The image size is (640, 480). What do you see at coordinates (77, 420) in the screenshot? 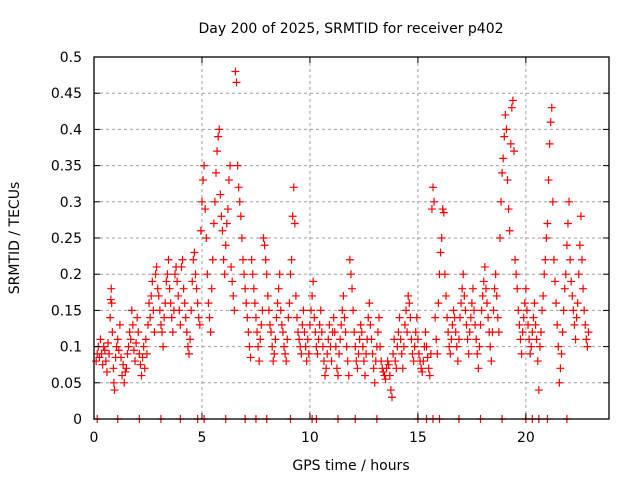
I see `y-tick-label: 0` at bounding box center [77, 420].